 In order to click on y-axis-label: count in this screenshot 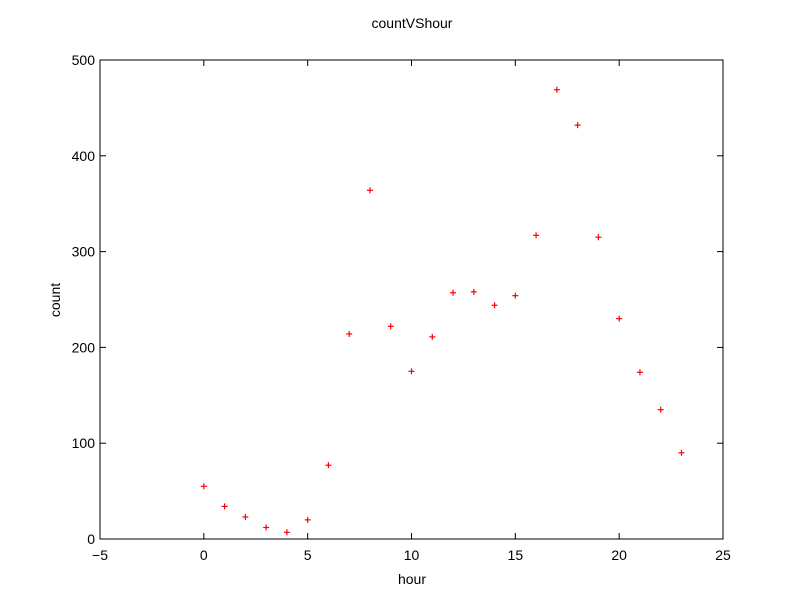, I will do `click(55, 300)`.